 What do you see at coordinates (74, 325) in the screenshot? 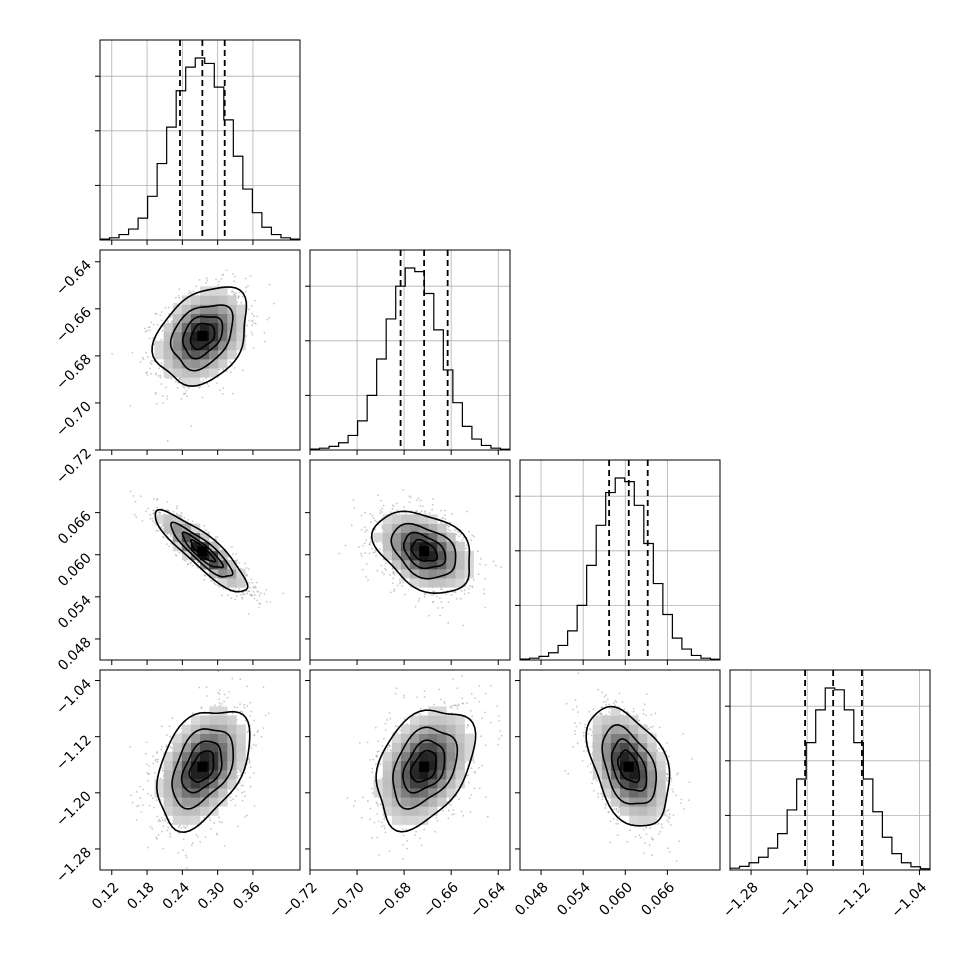
I see `y-tick-label: −0.66` at bounding box center [74, 325].